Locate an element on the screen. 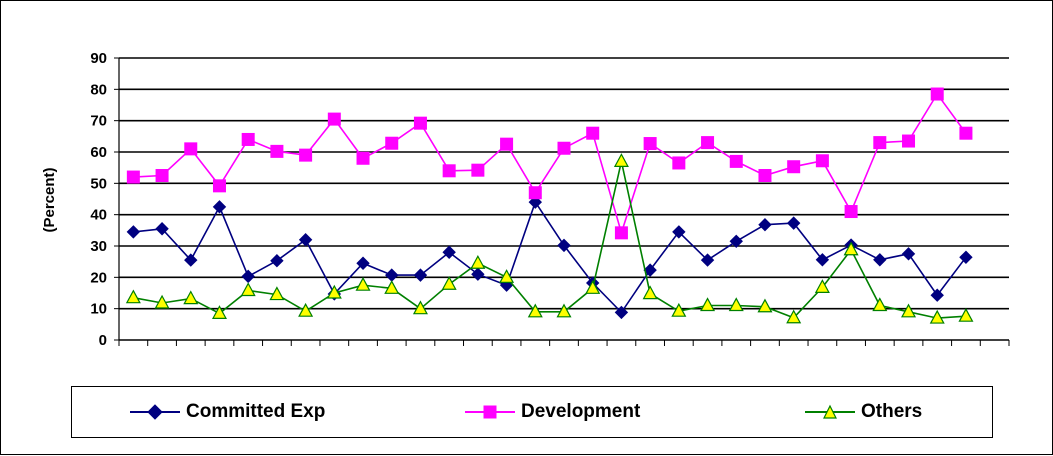 This screenshot has width=1053, height=456. y-tick-label-60: 60 is located at coordinates (98, 152).